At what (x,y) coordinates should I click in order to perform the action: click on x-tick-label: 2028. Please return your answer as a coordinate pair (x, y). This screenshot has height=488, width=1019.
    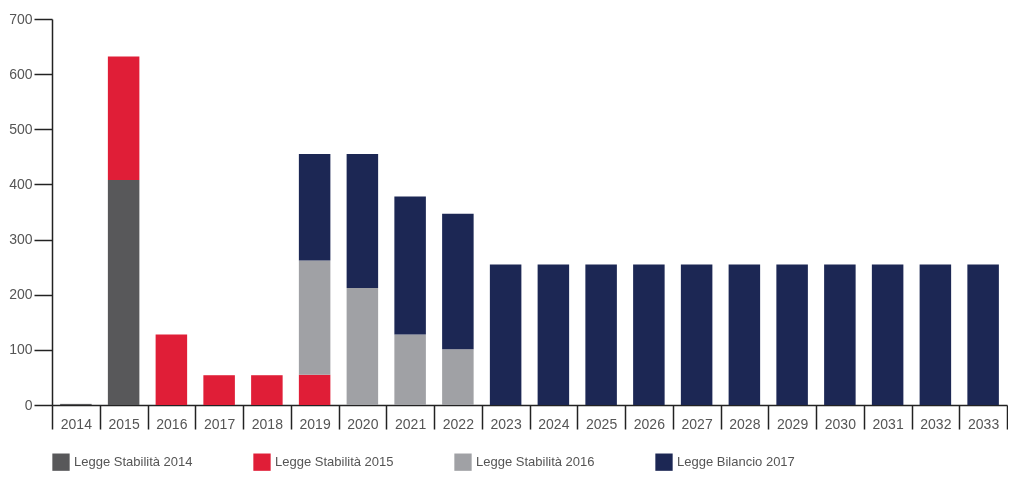
    Looking at the image, I should click on (745, 423).